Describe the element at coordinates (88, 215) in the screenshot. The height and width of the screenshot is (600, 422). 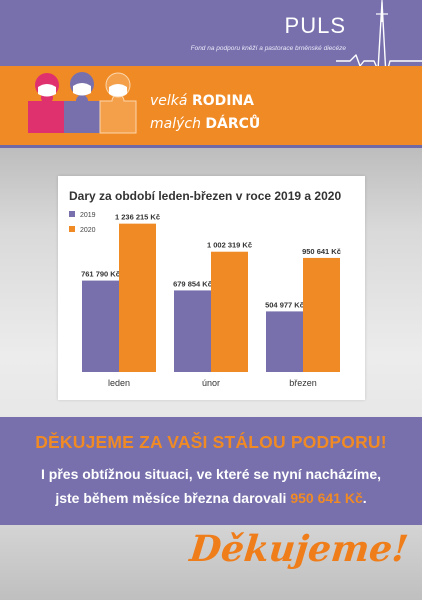
I see `legend-label-2019: 2019` at that location.